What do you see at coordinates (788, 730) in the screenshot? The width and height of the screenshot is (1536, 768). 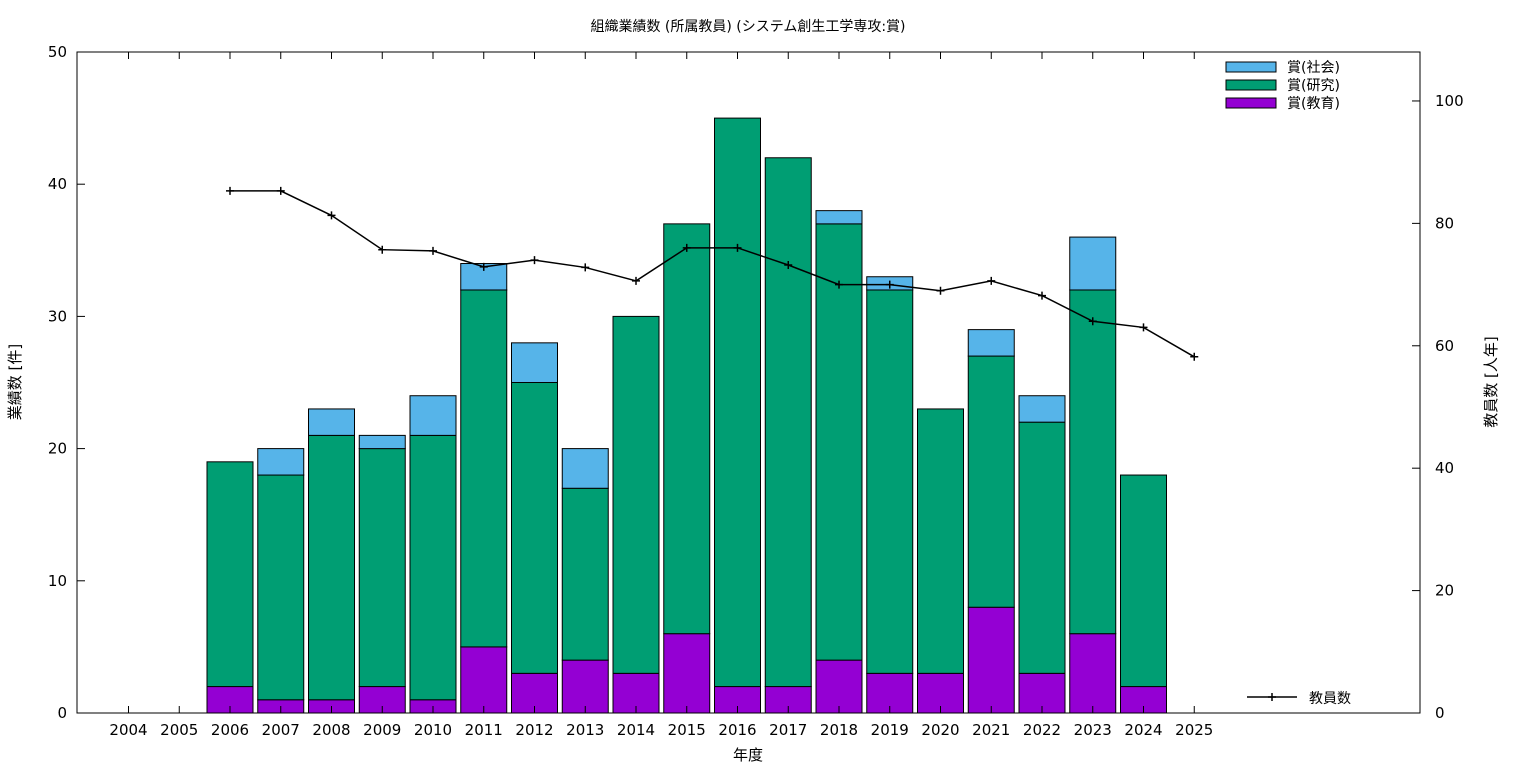 I see `x-tick-label: 2017` at bounding box center [788, 730].